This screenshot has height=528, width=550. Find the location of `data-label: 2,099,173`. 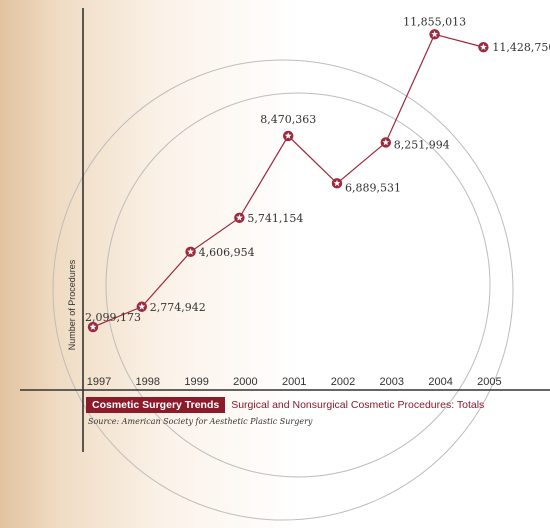

data-label: 2,099,173 is located at coordinates (113, 317).